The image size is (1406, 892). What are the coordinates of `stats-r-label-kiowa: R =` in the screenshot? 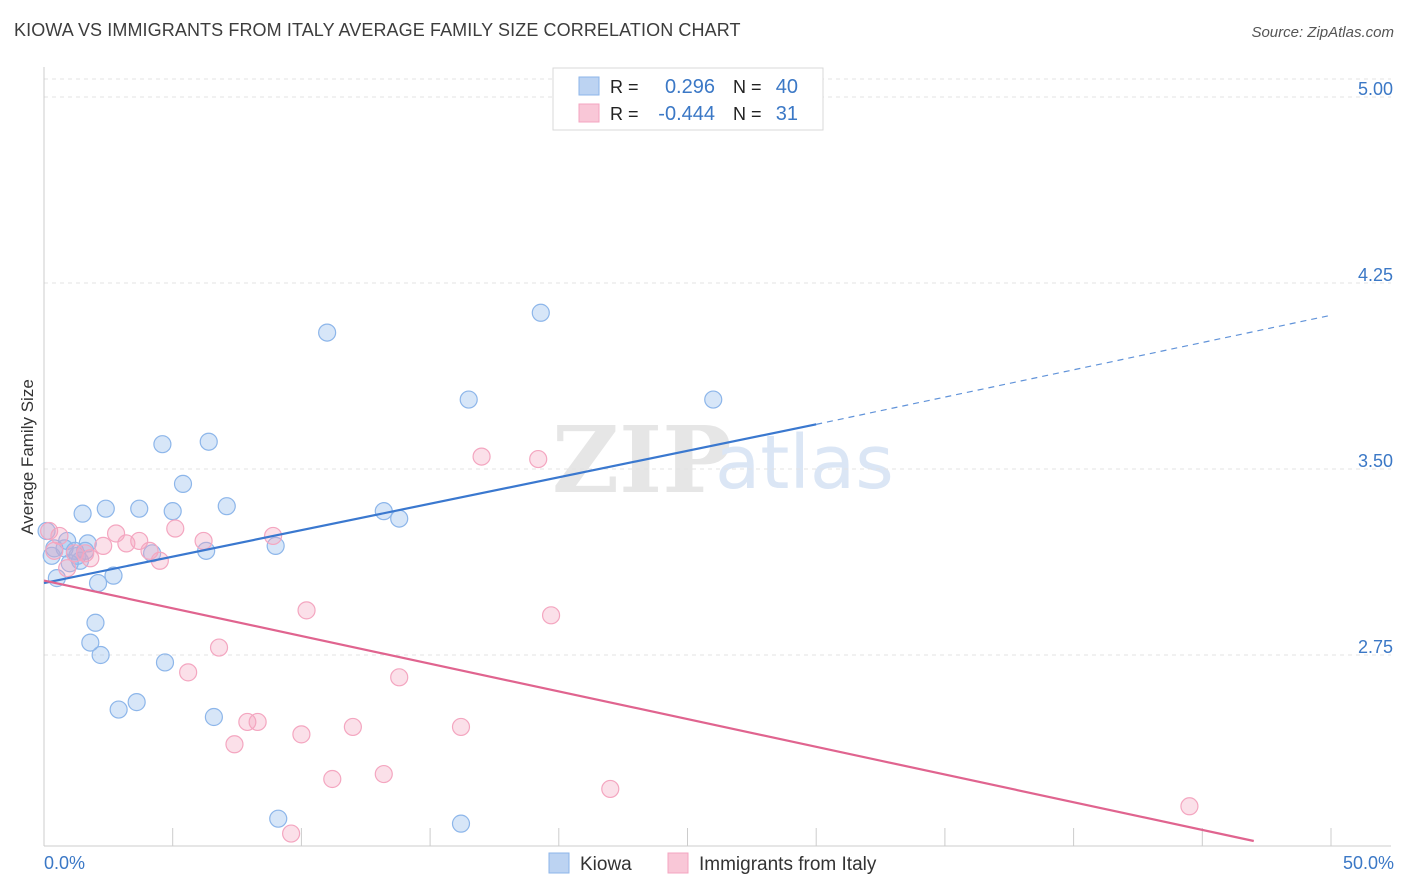 It's located at (624, 87).